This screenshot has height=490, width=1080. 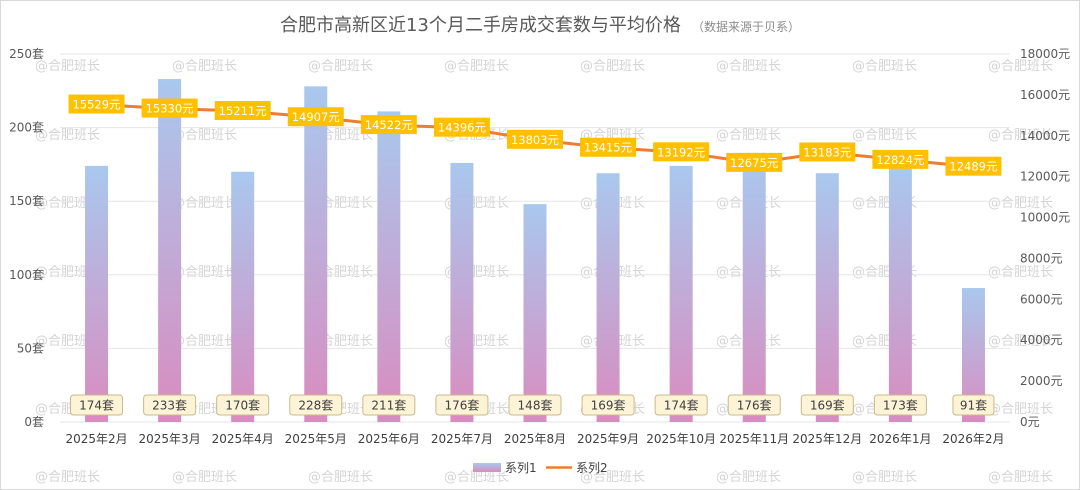 I want to click on right-tick-label: 10000元, so click(x=1045, y=218).